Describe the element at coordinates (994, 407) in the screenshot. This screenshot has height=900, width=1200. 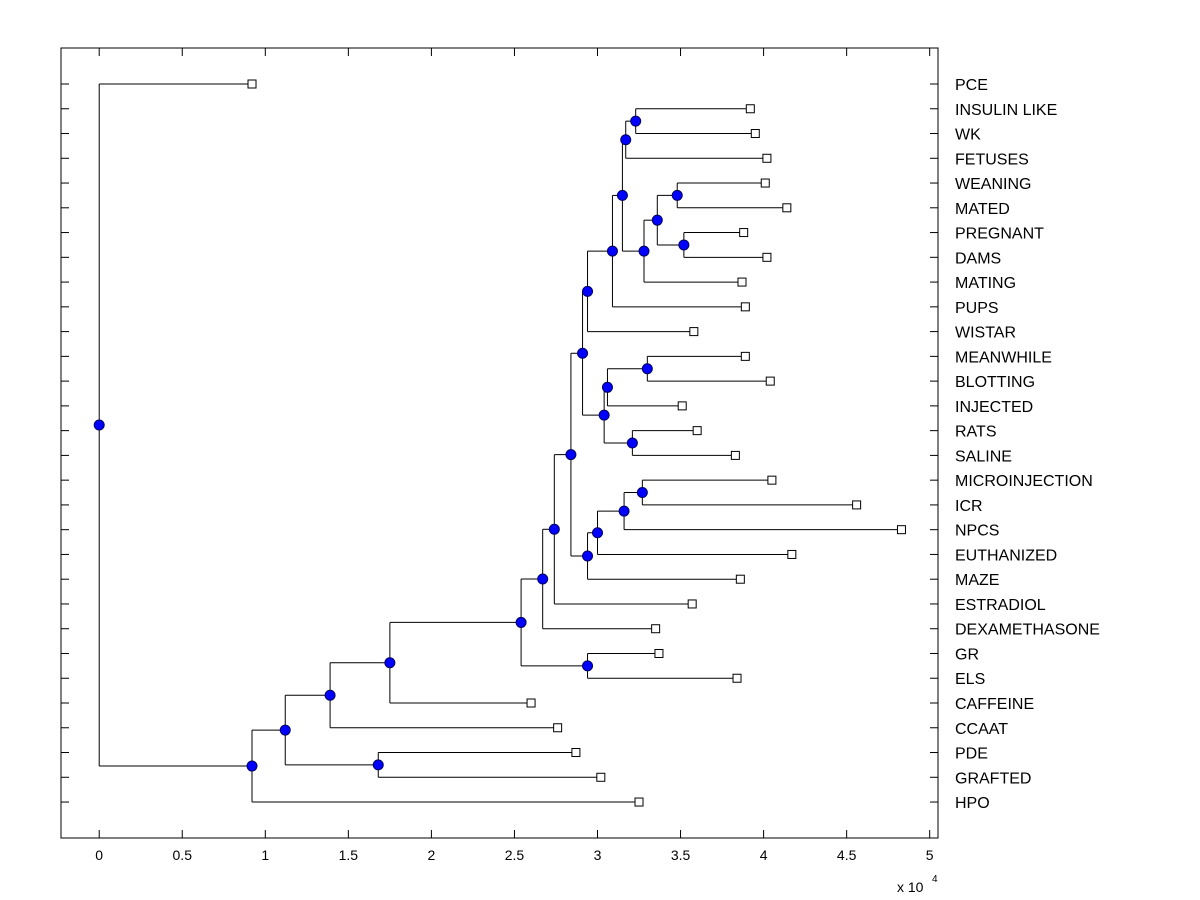
I see `leaf-label: INJECTED` at that location.